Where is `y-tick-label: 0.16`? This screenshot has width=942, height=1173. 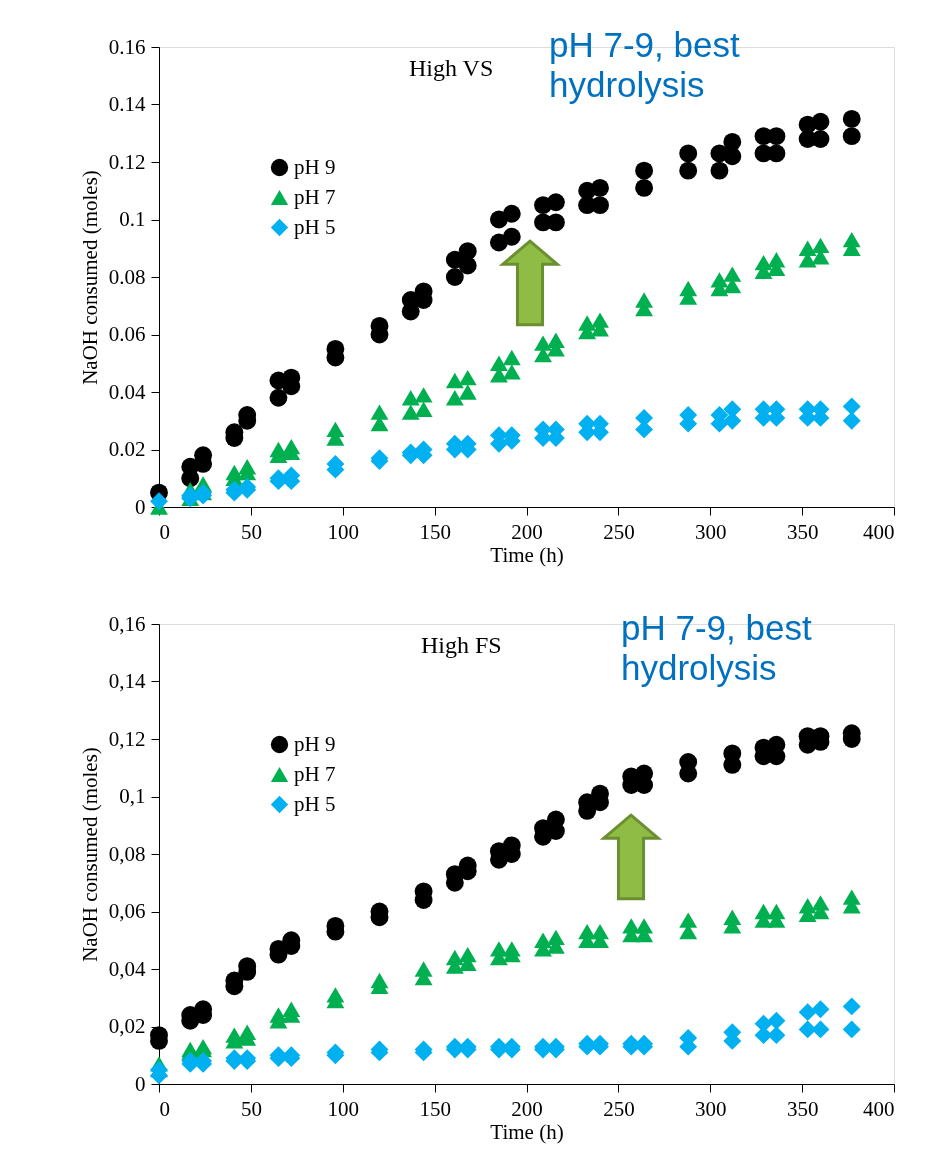 y-tick-label: 0.16 is located at coordinates (127, 46).